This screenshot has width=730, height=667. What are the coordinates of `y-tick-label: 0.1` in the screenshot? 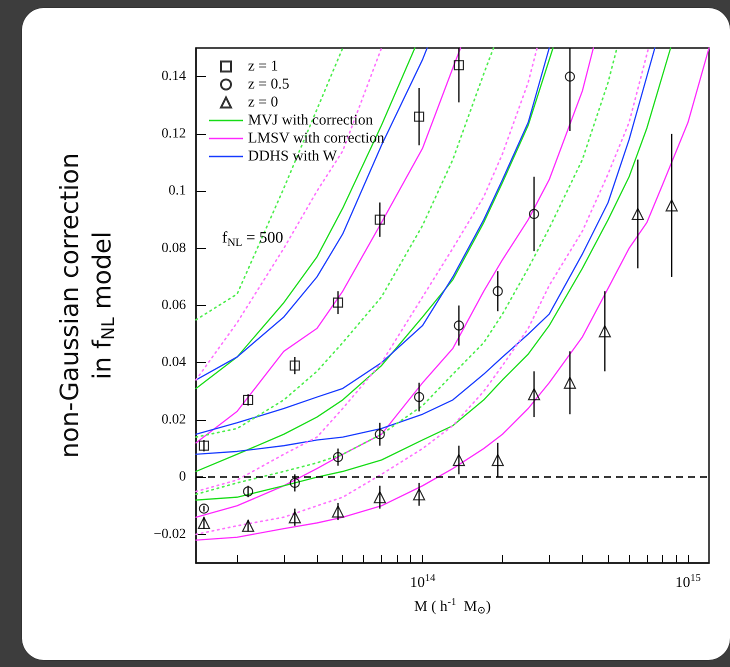 It's located at (177, 191).